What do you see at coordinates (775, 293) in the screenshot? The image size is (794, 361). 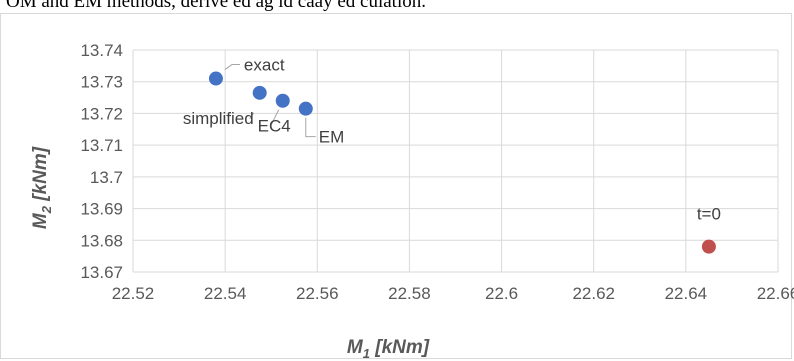 I see `x-tick-label: 22.66` at bounding box center [775, 293].